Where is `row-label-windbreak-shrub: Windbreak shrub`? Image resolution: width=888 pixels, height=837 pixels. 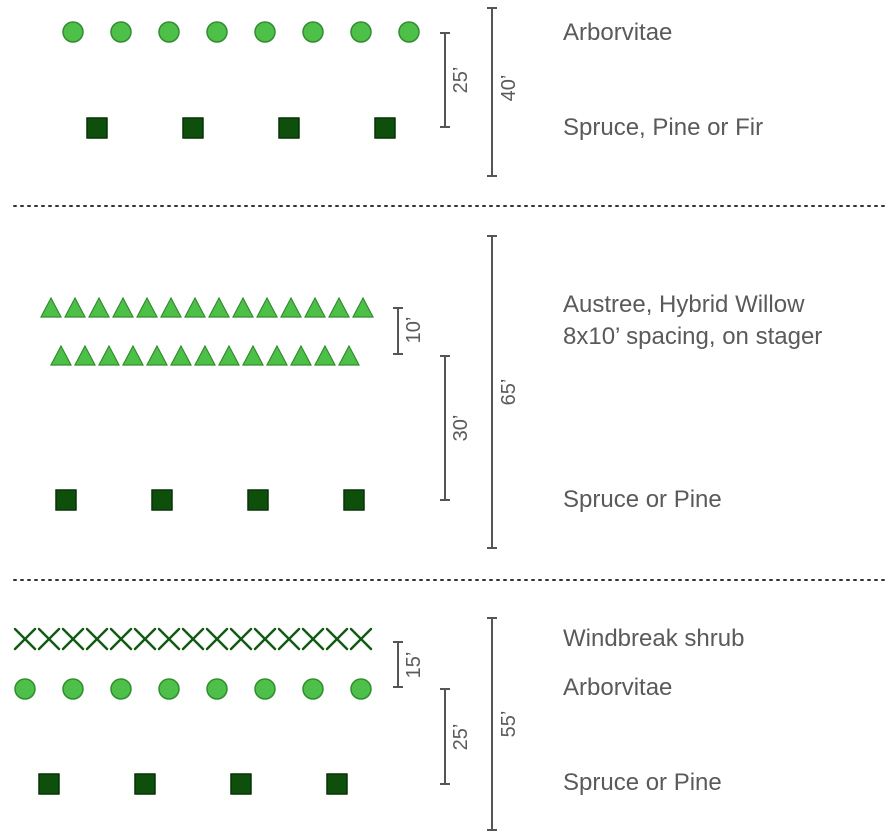
row-label-windbreak-shrub: Windbreak shrub is located at coordinates (654, 638).